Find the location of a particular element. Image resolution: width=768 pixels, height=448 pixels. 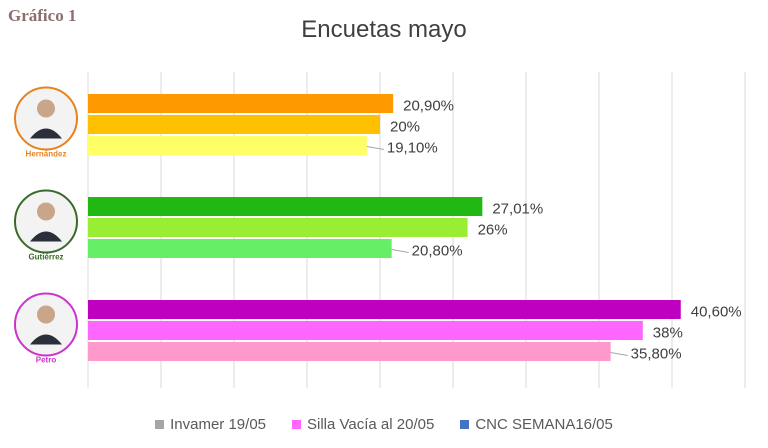

chart-title: Encuetas mayo is located at coordinates (384, 29).